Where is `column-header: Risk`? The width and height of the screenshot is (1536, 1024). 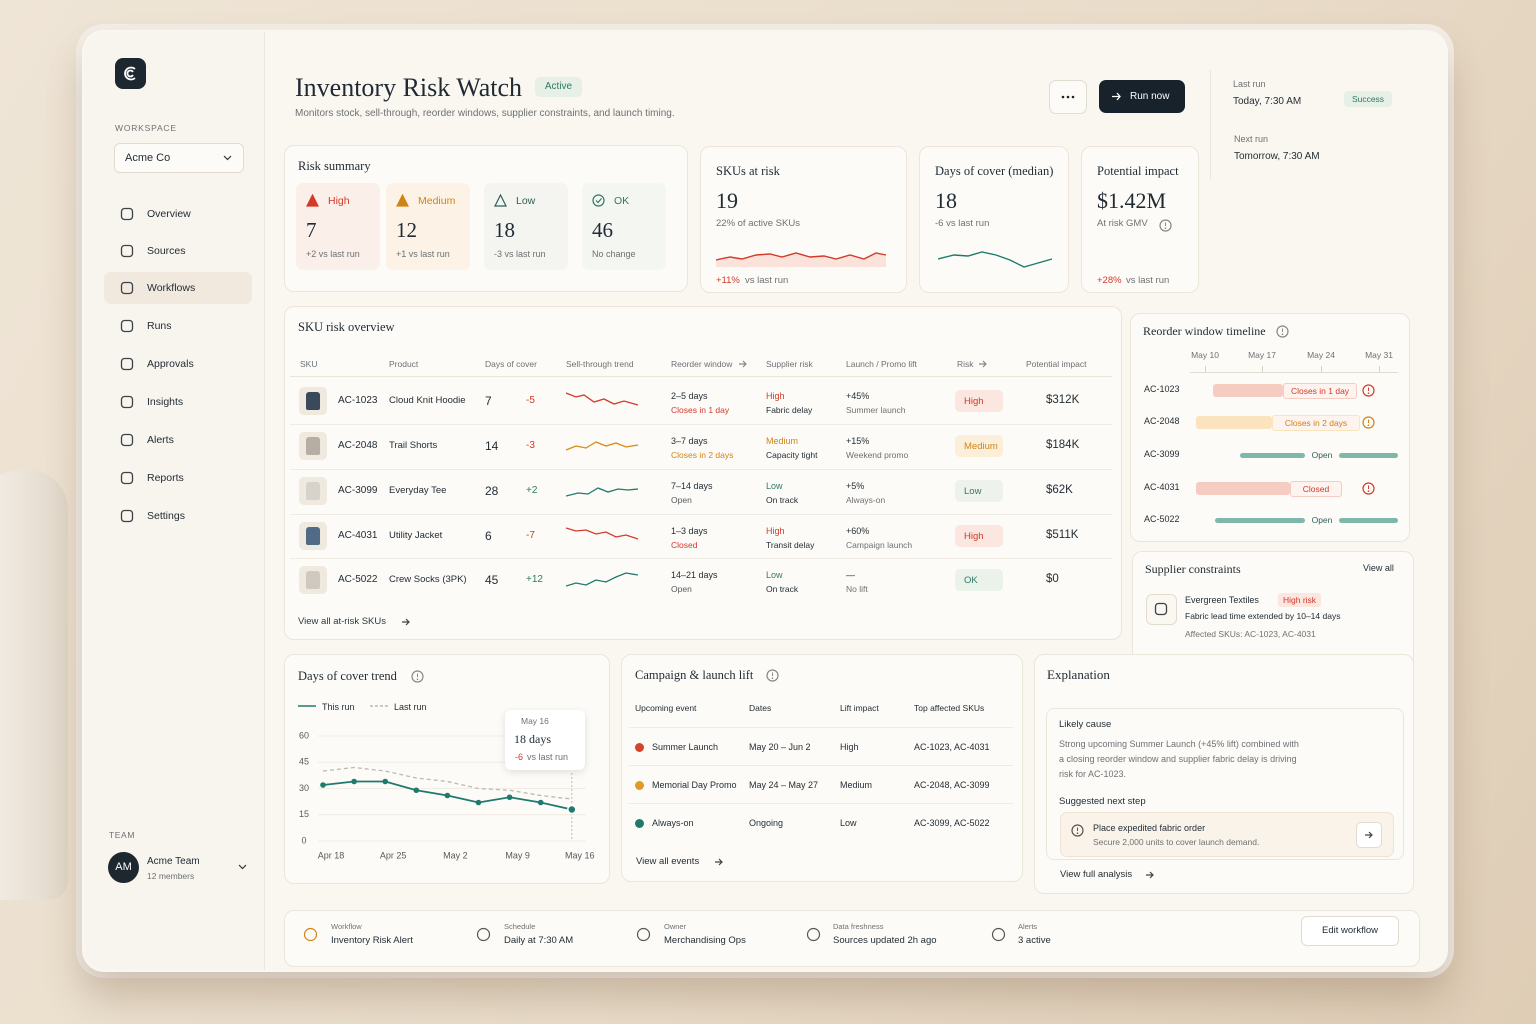
column-header: Risk is located at coordinates (965, 364).